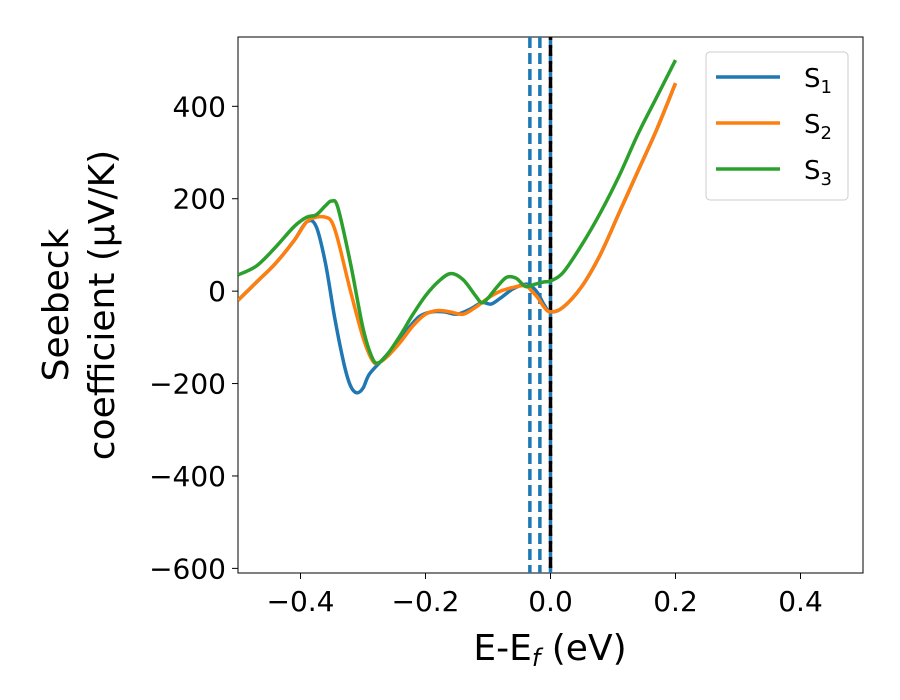 This screenshot has height=700, width=900. Describe the element at coordinates (818, 81) in the screenshot. I see `legend-label-s1: S1` at that location.